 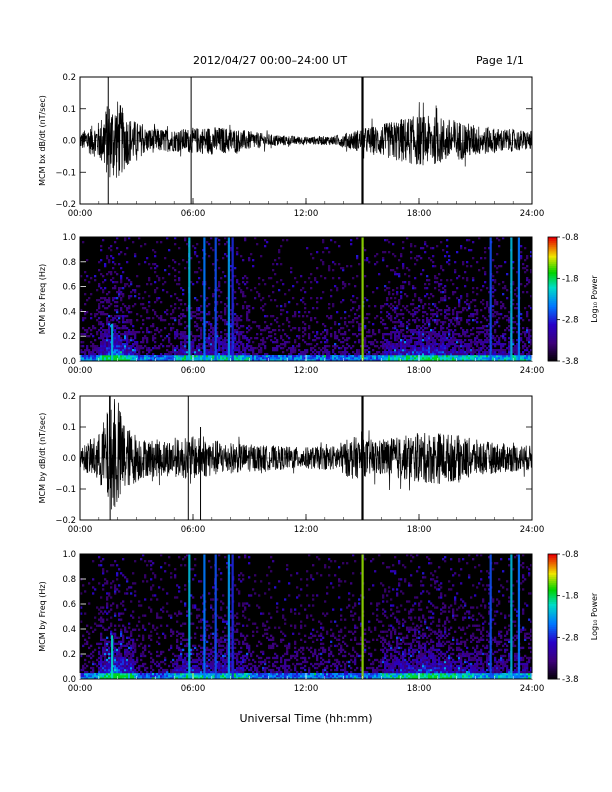 What do you see at coordinates (193, 214) in the screenshot?
I see `x-tick-label: 06:00` at bounding box center [193, 214].